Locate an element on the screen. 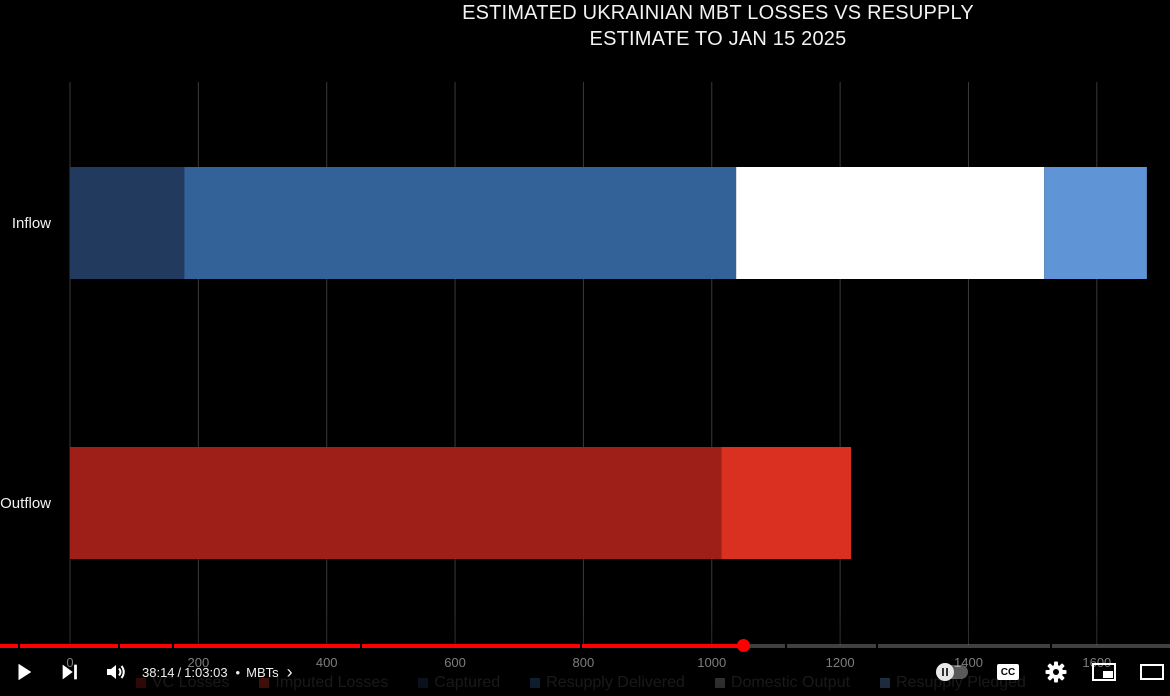  chapter-button: • MBTs › is located at coordinates (264, 671).